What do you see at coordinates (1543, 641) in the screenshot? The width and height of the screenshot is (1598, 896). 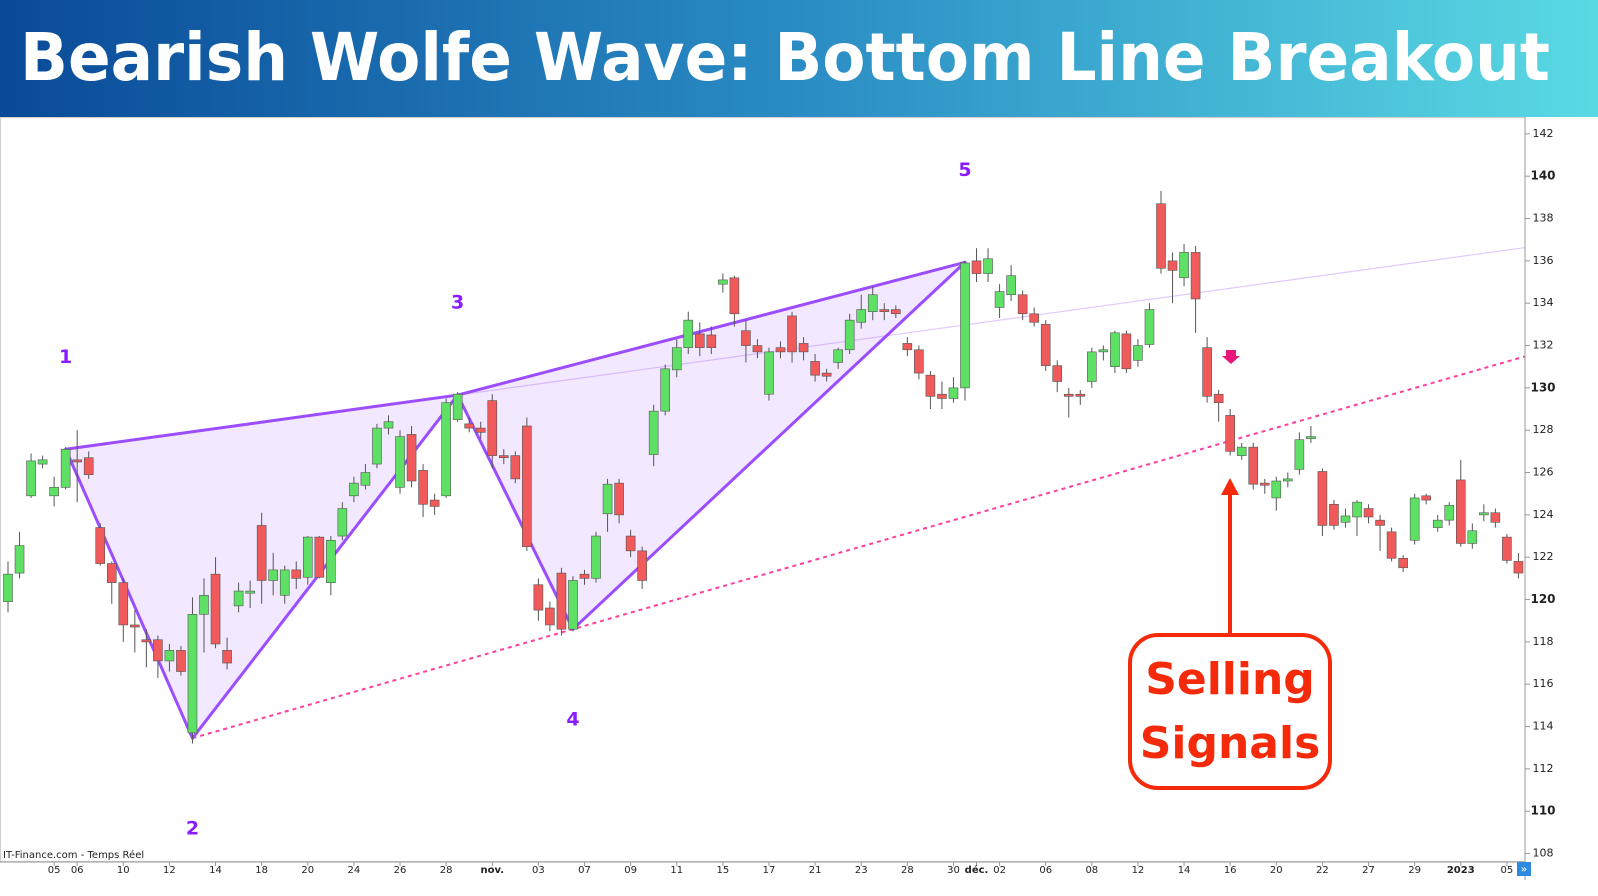 I see `y-tick-label: 118` at bounding box center [1543, 641].